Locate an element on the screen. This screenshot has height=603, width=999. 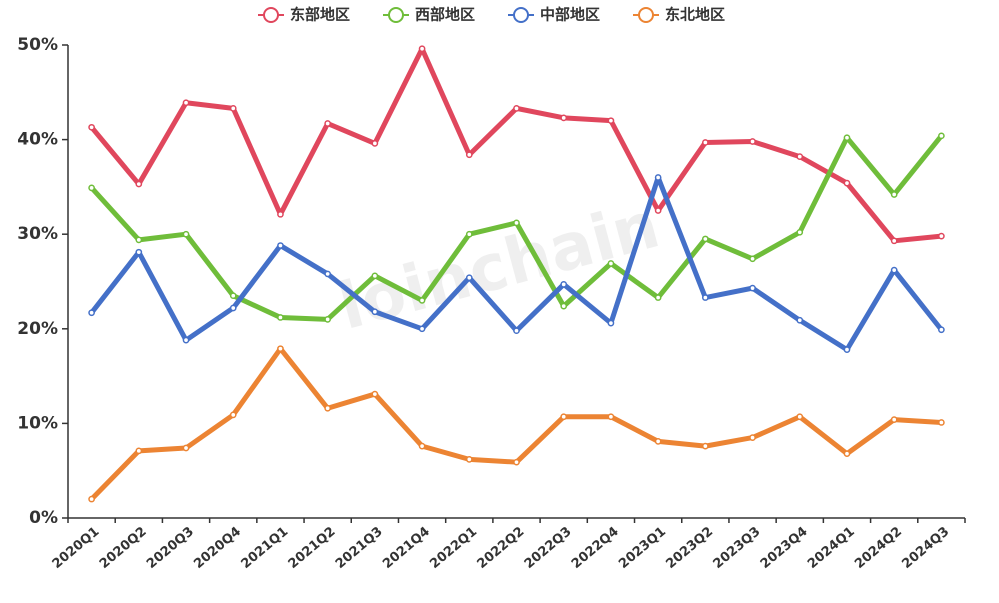
x-tick-label: 2021Q1 is located at coordinates (265, 548).